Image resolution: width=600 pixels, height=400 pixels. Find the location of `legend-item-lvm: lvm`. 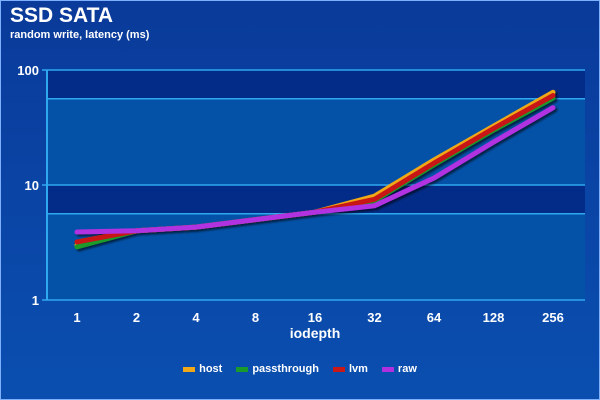

legend-item-lvm: lvm is located at coordinates (350, 369).